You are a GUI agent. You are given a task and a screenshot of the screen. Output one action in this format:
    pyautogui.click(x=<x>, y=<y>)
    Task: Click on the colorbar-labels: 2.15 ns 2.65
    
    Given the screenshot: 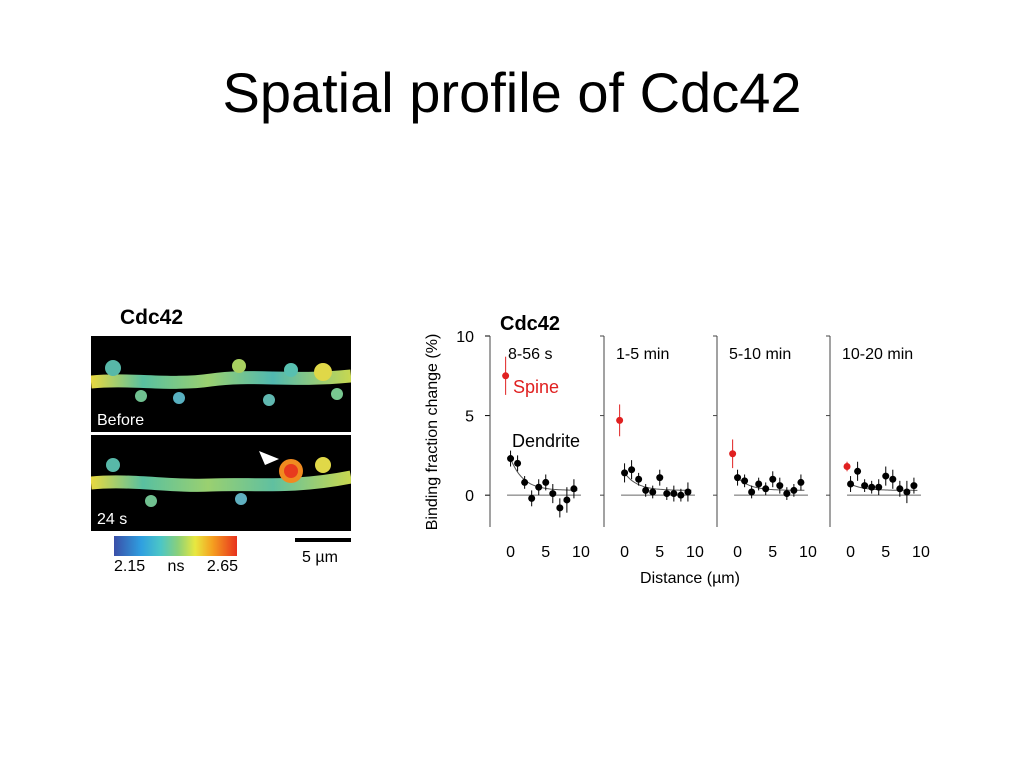 What is the action you would take?
    pyautogui.click(x=176, y=567)
    